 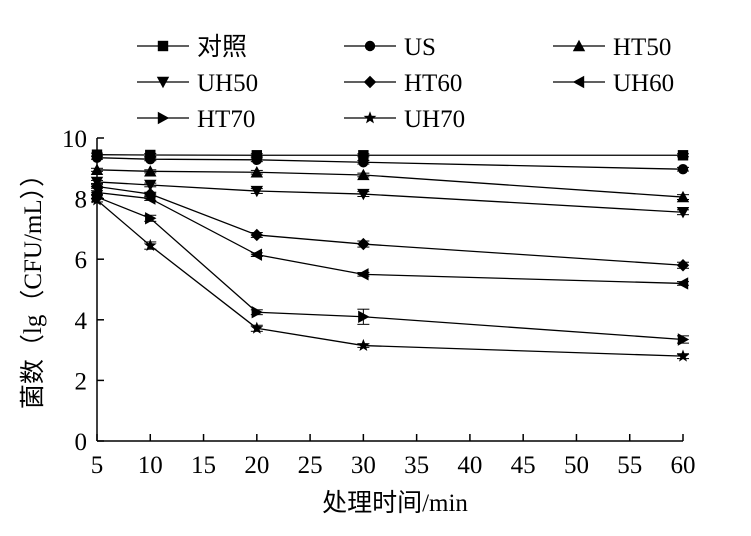 What do you see at coordinates (643, 83) in the screenshot?
I see `legend-label: UH60` at bounding box center [643, 83].